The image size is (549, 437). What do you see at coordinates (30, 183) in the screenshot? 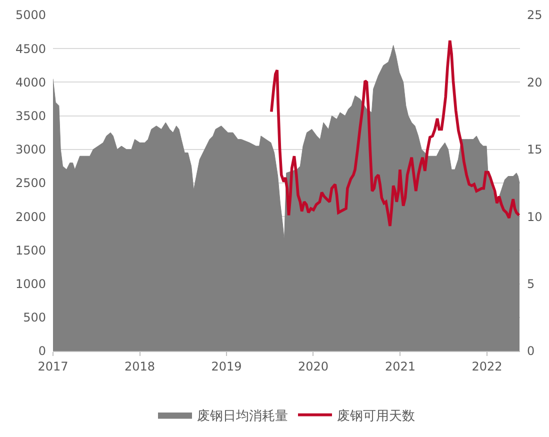
I see `y-tick-label: 2500` at bounding box center [30, 183].